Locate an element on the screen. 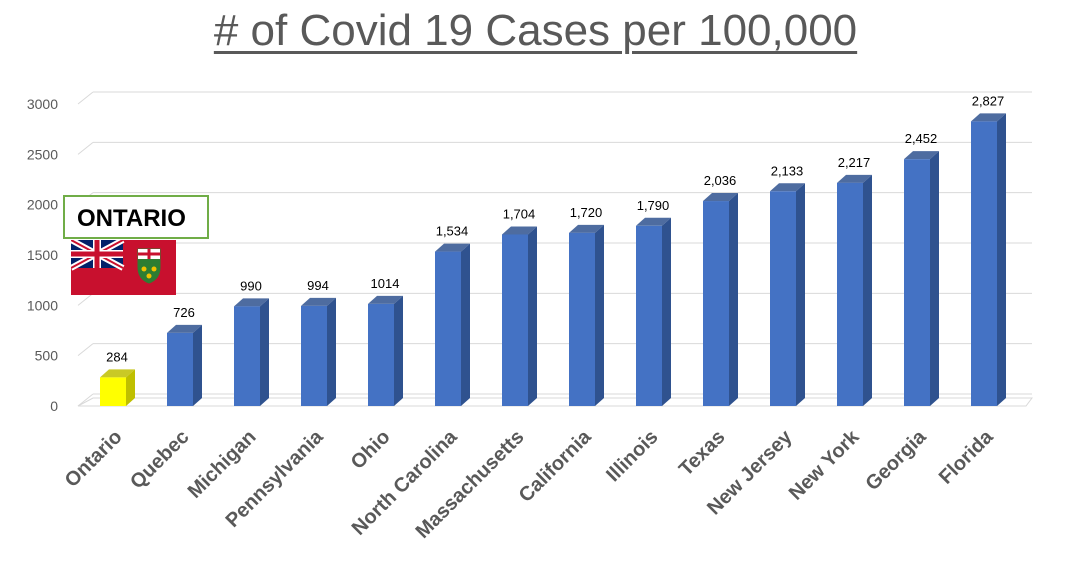  y-axis-ticks: 0 500 1000 1500 2000 2500 3000 is located at coordinates (42, 255).